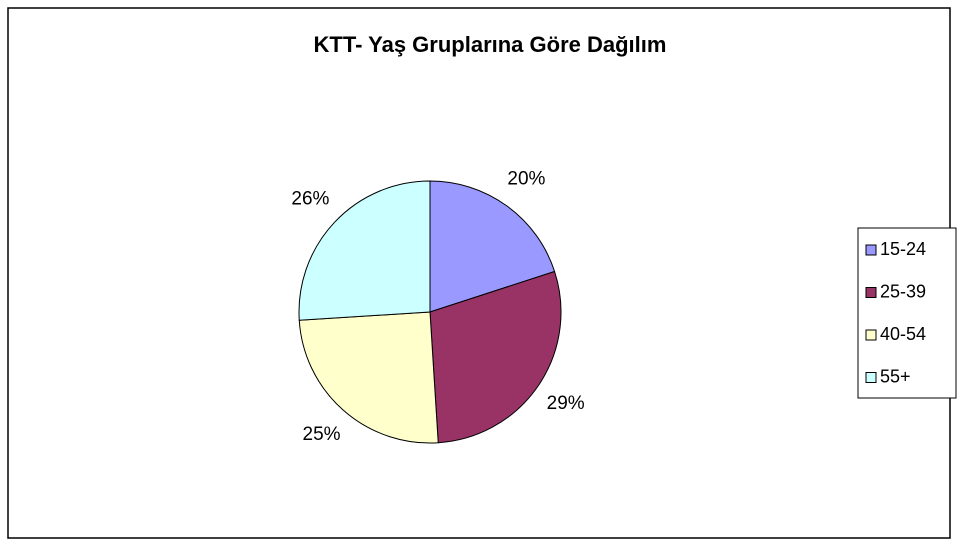 The image size is (959, 547). What do you see at coordinates (895, 376) in the screenshot?
I see `legend-label: 55+` at bounding box center [895, 376].